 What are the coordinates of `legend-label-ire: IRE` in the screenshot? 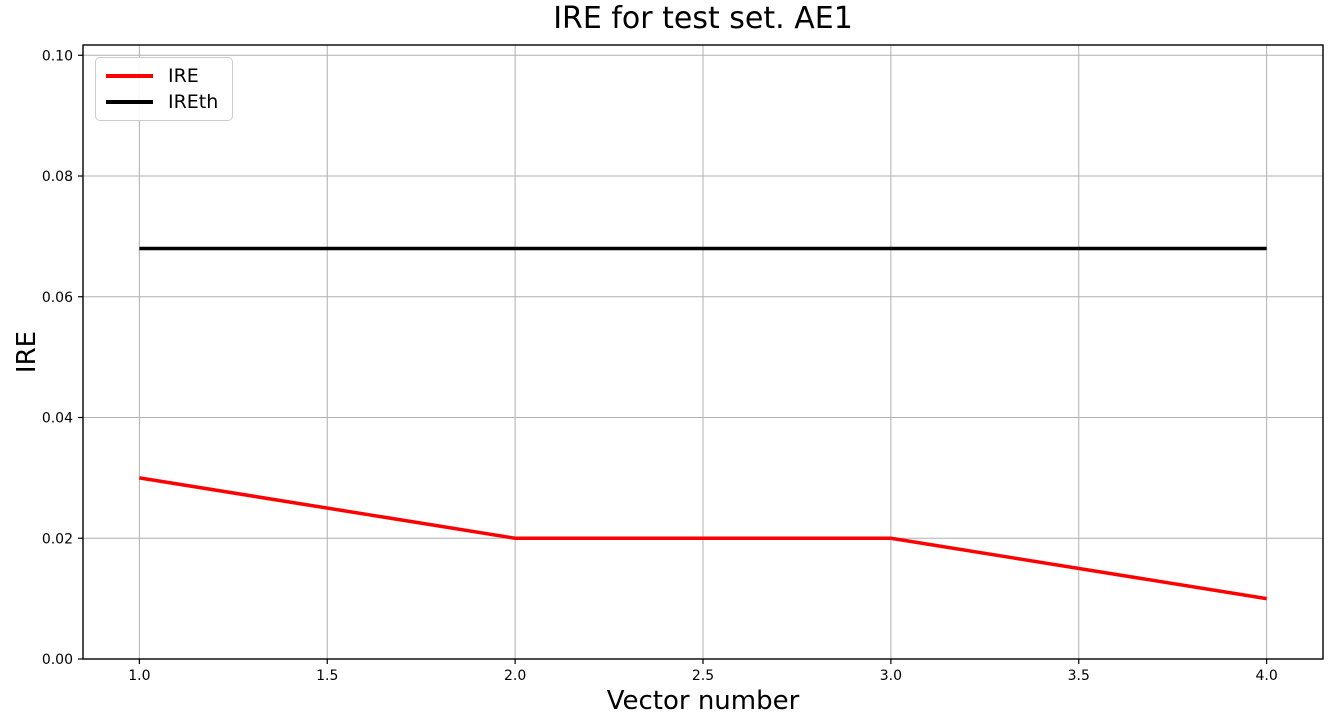 It's located at (183, 75).